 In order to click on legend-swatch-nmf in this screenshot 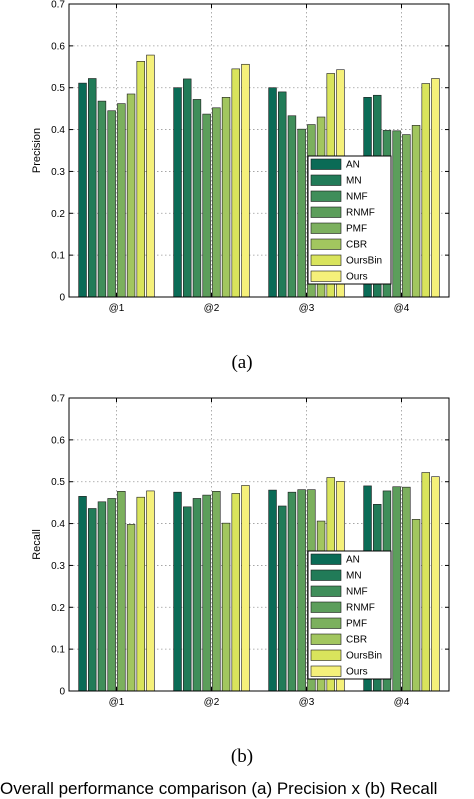, I will do `click(326, 591)`.